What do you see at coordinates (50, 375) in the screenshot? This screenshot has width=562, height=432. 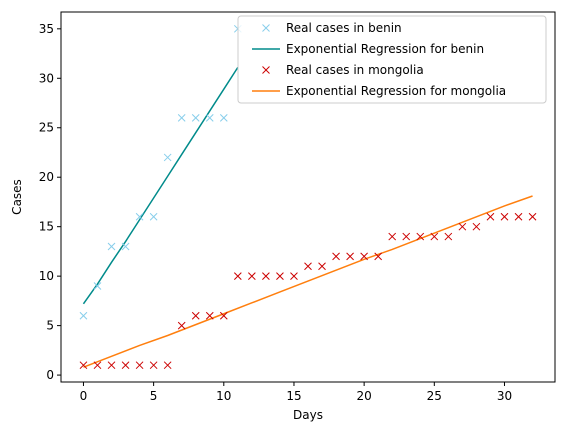 I see `y-tick-label: 0` at bounding box center [50, 375].